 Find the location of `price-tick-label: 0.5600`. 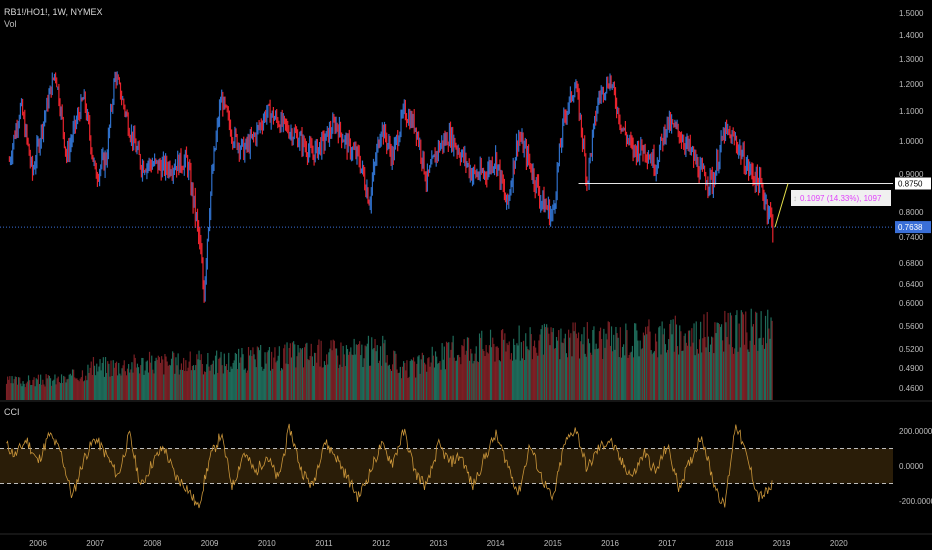

price-tick-label: 0.5600 is located at coordinates (911, 326).